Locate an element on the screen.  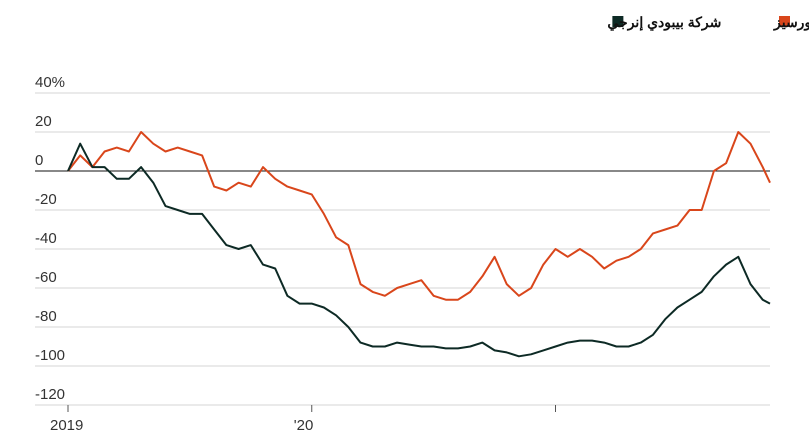
y-tick-label: 40% is located at coordinates (50, 82).